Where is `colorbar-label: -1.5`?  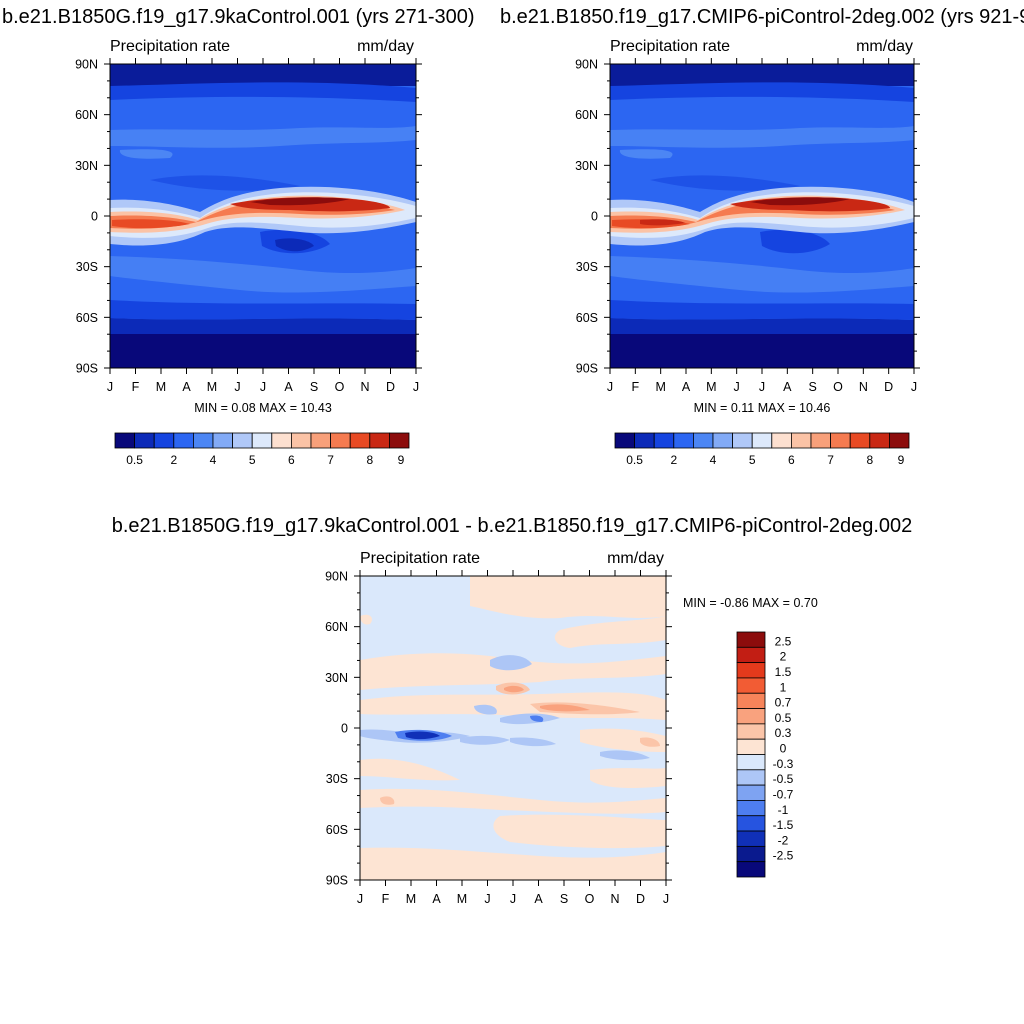
colorbar-label: -1.5 is located at coordinates (783, 825).